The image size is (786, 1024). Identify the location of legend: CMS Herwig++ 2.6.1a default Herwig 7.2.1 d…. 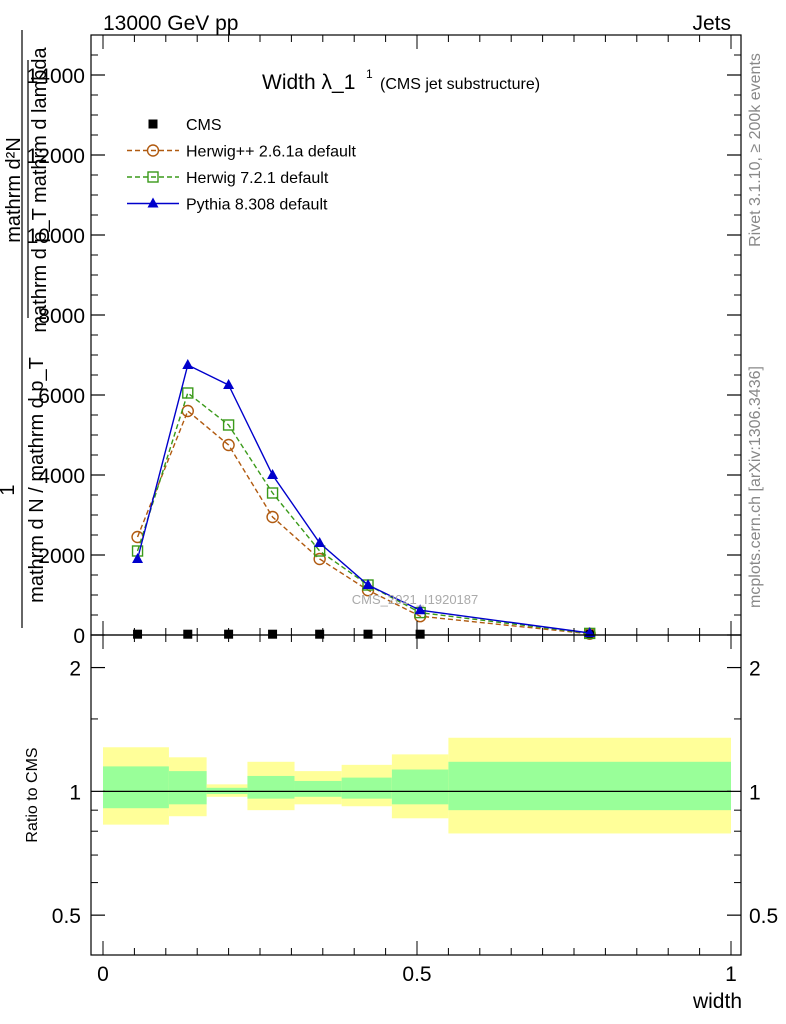
(241, 165).